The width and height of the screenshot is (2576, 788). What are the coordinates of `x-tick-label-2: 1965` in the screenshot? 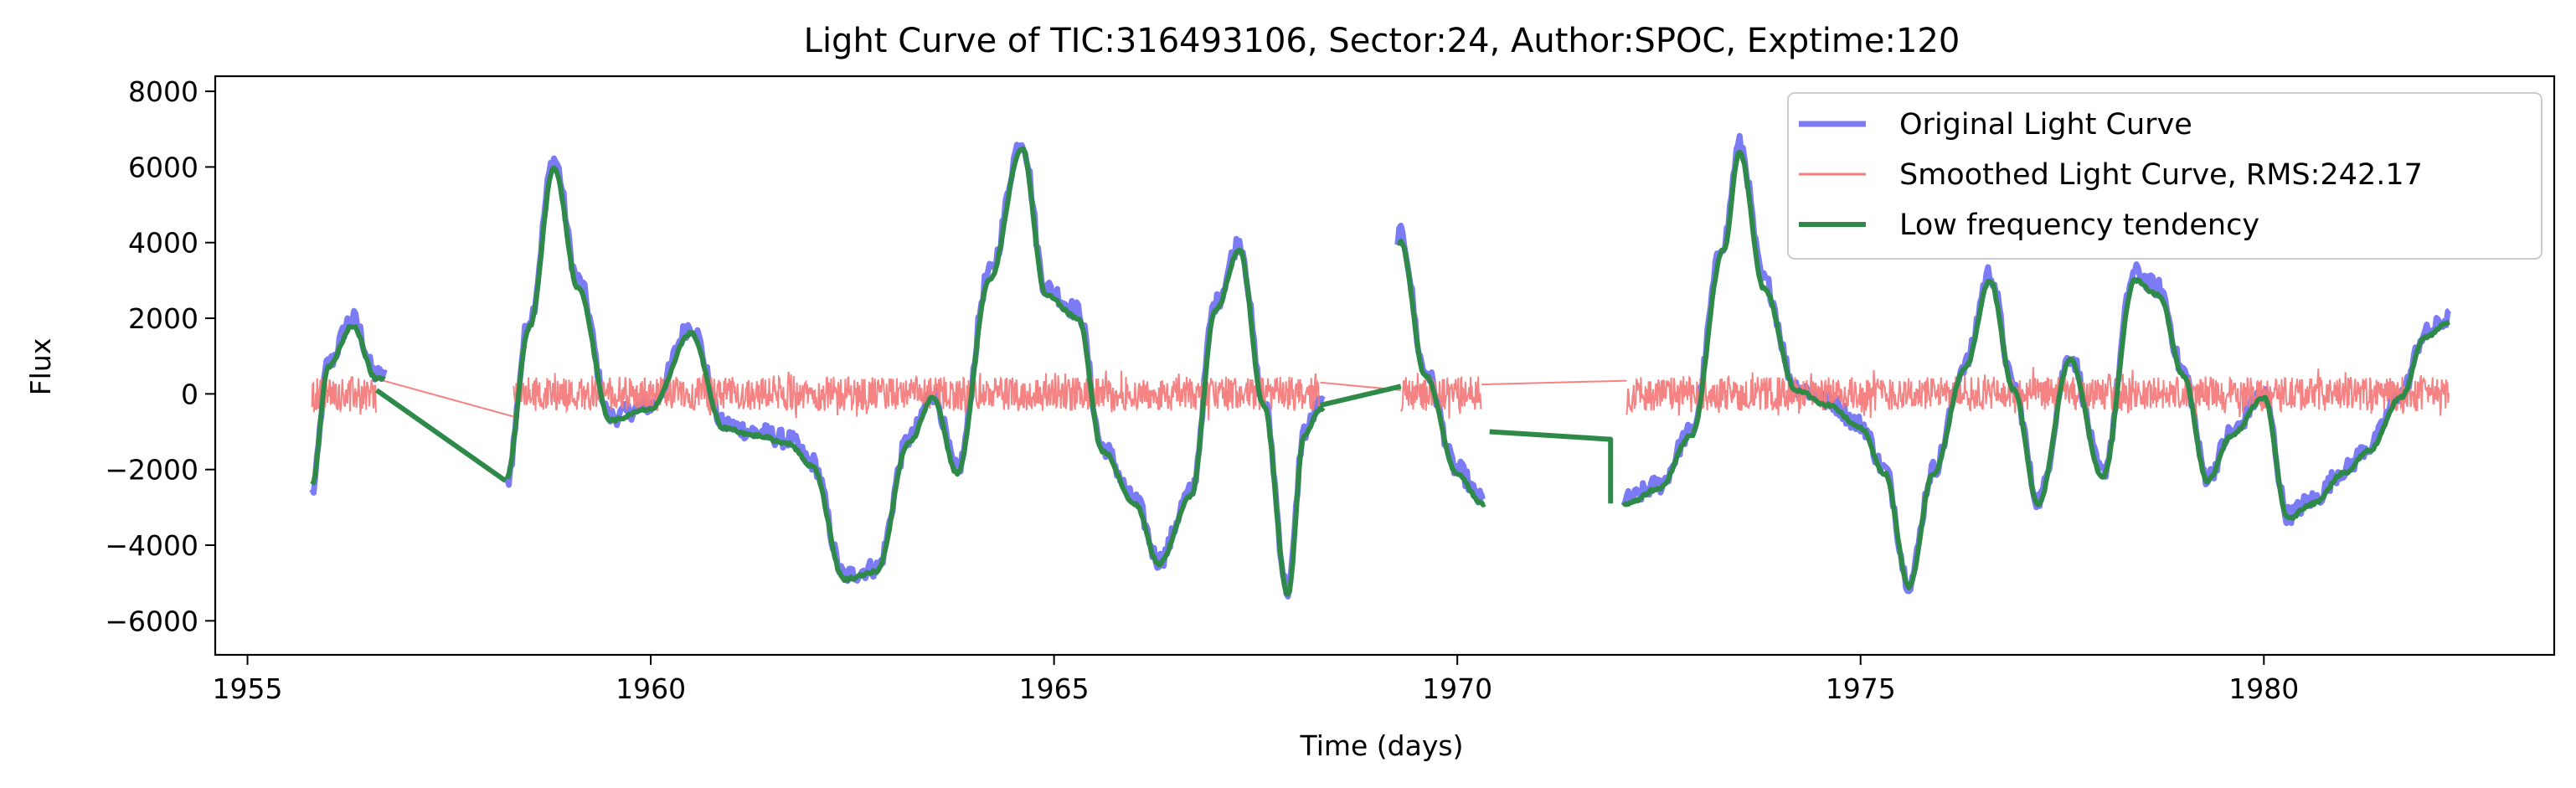 It's located at (1054, 688).